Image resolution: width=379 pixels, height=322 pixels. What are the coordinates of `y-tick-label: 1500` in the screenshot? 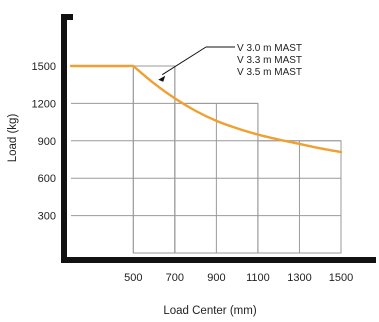 It's located at (44, 67).